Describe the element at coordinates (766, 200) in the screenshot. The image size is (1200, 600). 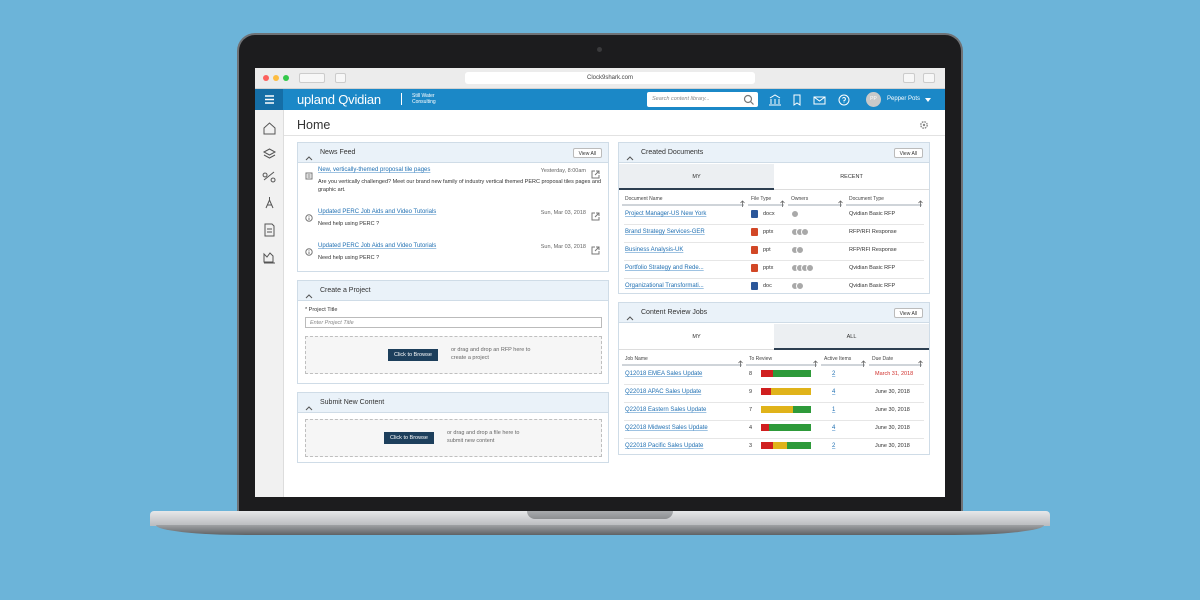
I see `column-header: File Type` at that location.